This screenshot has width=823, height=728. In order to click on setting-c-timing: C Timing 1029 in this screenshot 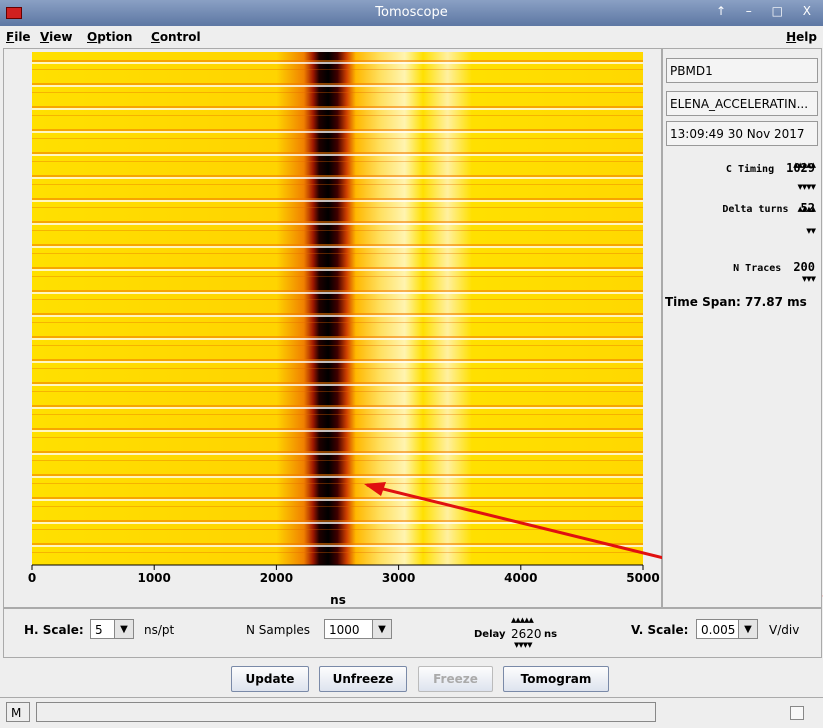, I will do `click(770, 168)`.